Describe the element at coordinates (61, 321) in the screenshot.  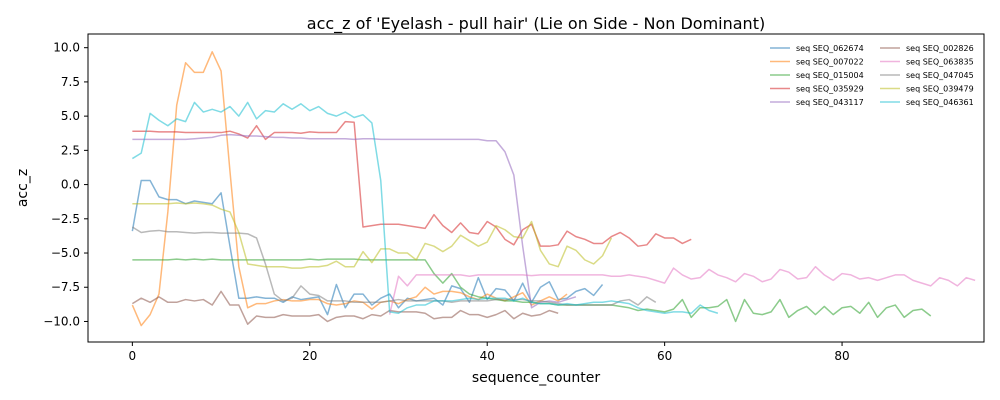
I see `y-tick-label: −10.0` at that location.